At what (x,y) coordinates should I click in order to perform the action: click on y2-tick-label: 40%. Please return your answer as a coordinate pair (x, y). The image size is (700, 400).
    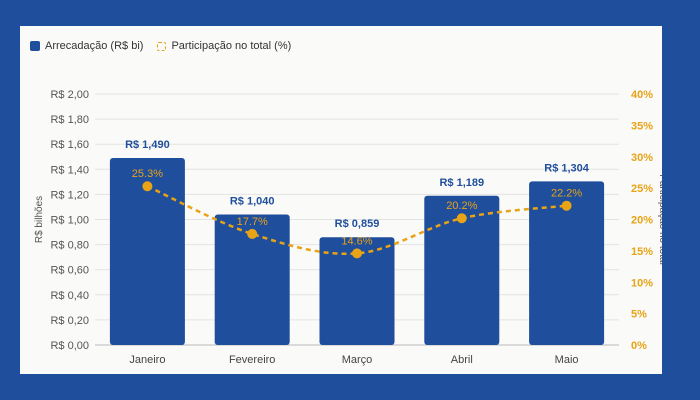
    Looking at the image, I should click on (642, 95).